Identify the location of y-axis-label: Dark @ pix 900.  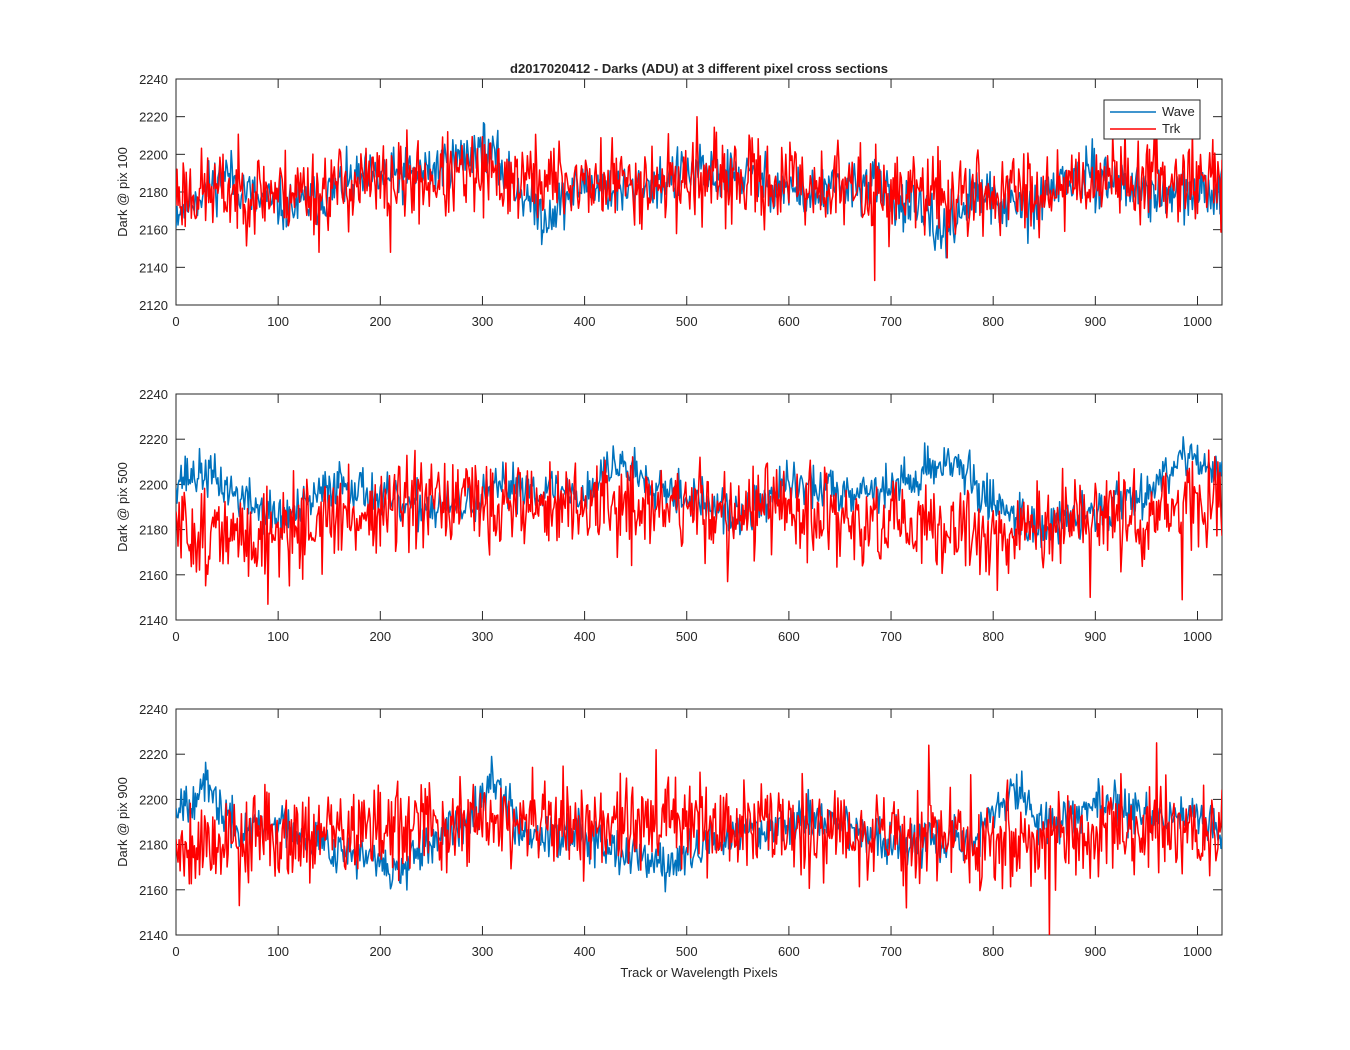
(122, 822).